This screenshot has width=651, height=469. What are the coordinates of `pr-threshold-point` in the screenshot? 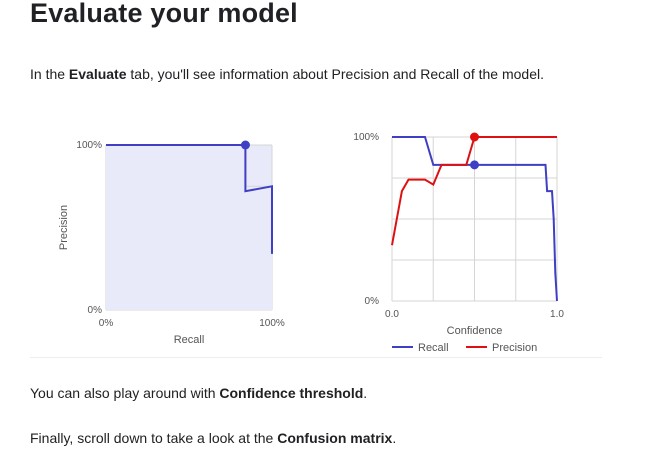 It's located at (245, 145).